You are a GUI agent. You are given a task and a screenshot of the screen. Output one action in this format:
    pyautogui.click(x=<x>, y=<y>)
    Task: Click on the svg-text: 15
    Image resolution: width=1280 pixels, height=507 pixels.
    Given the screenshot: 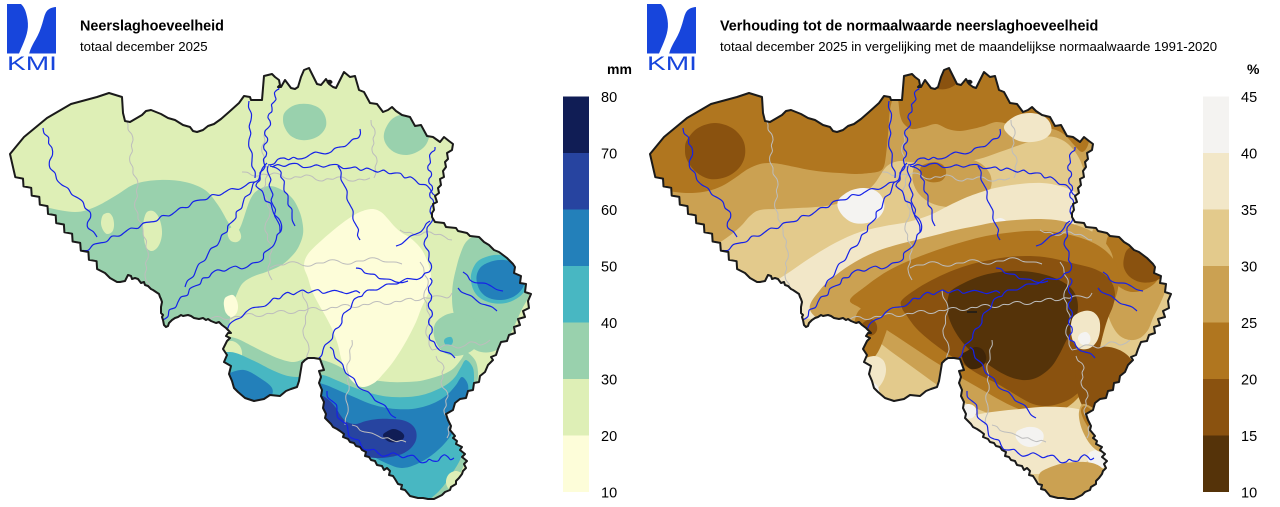 What is the action you would take?
    pyautogui.click(x=1249, y=437)
    